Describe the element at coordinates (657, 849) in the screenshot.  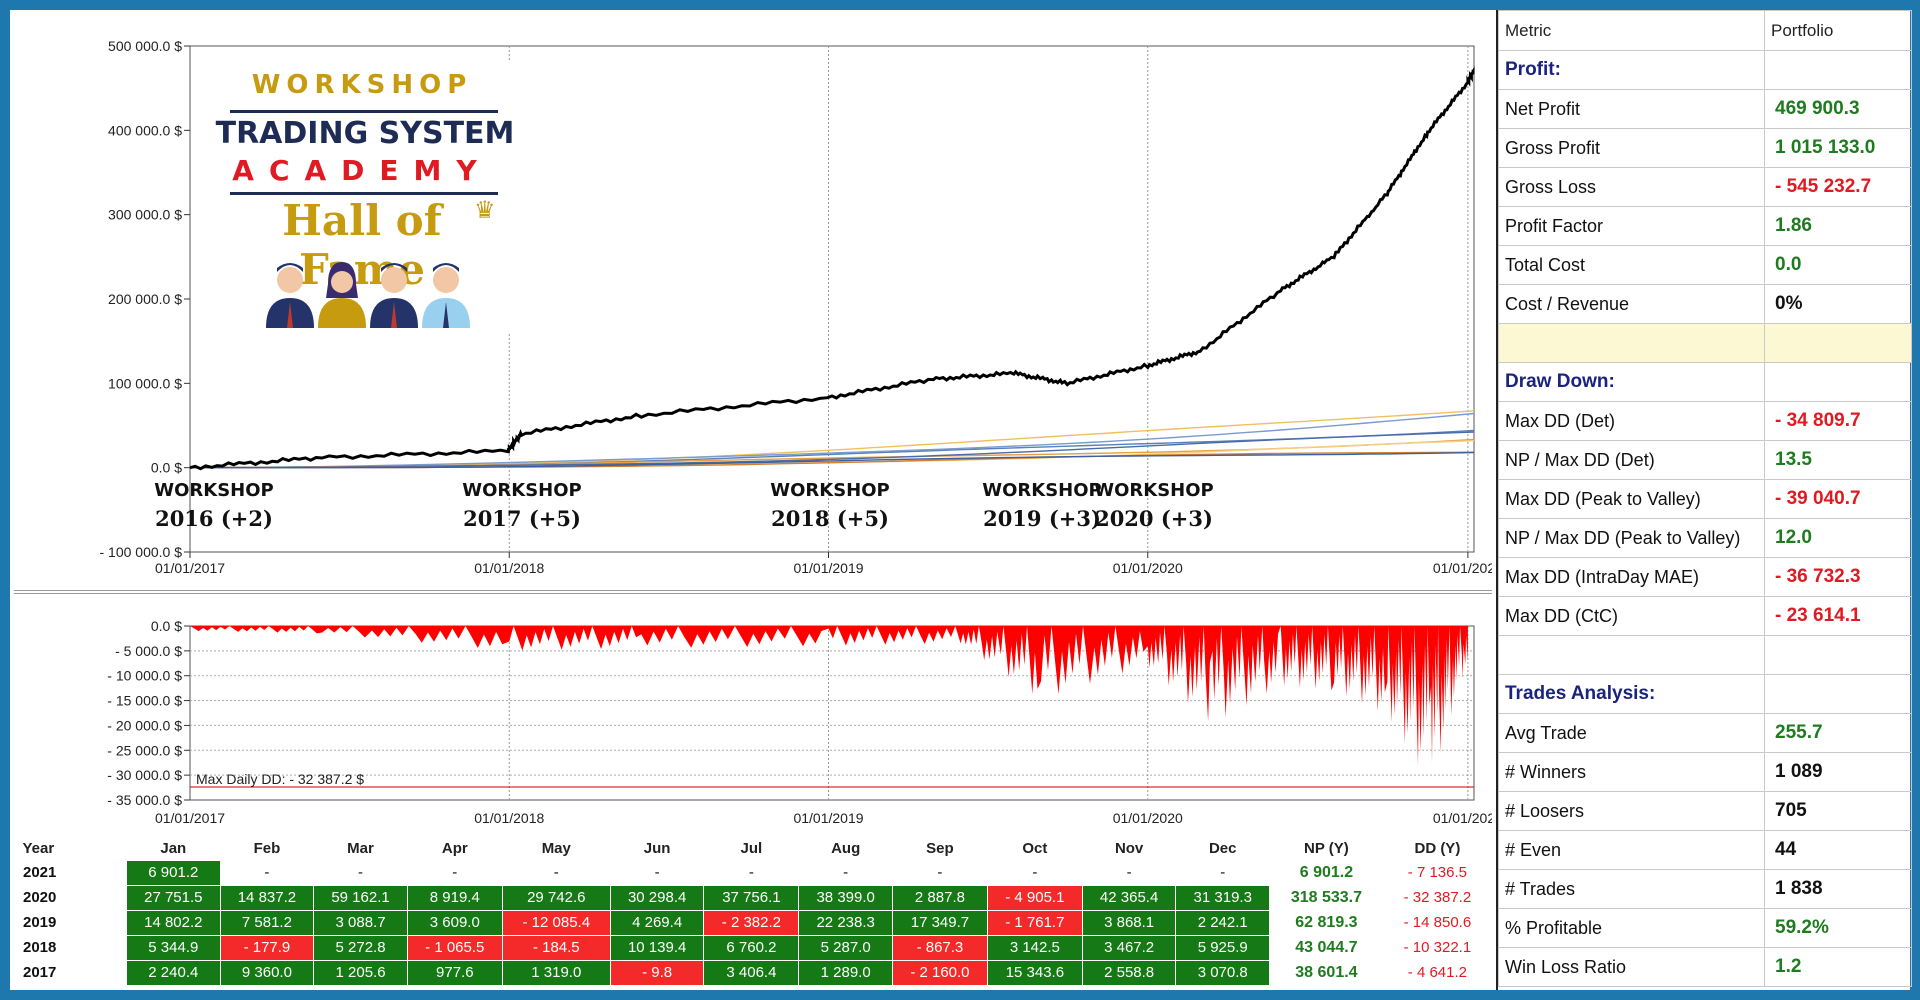
I see `column-header: Jun` at that location.